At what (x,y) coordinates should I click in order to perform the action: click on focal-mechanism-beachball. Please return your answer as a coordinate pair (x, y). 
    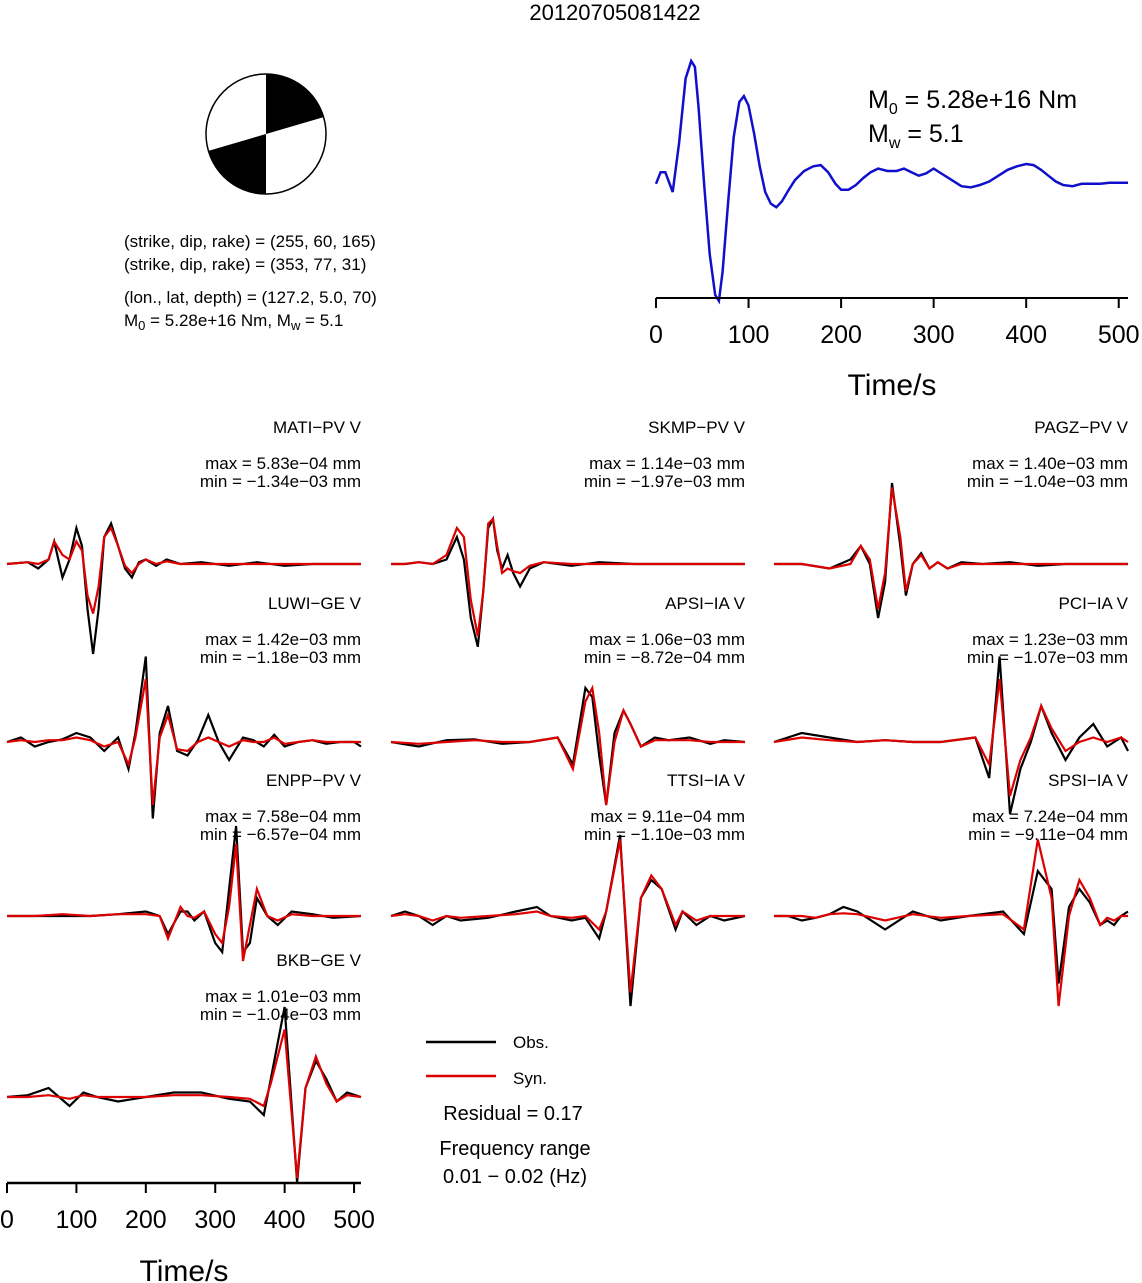
    Looking at the image, I should click on (266, 134).